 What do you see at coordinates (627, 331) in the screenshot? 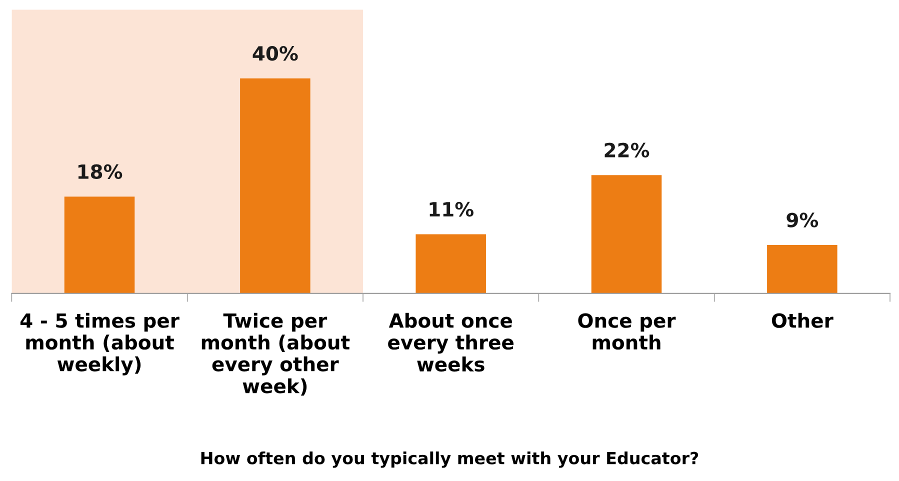
I see `x-tick-label: Once per month` at bounding box center [627, 331].